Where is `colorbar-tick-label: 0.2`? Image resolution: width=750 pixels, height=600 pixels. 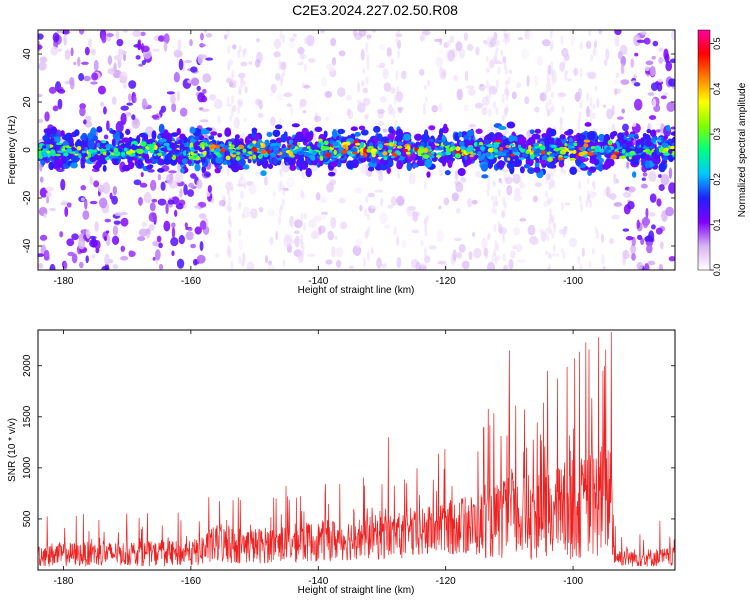
colorbar-tick-label: 0.2 is located at coordinates (717, 179).